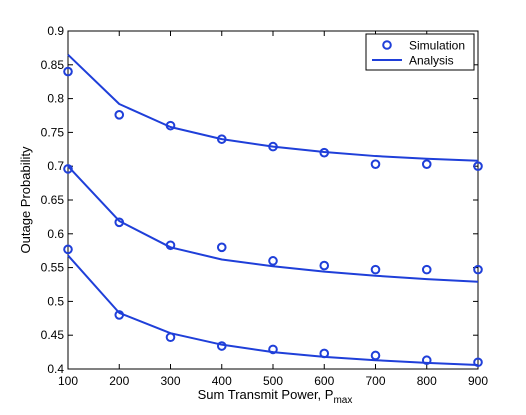 This screenshot has height=415, width=526. Describe the element at coordinates (437, 46) in the screenshot. I see `legend-simulation-label: Simulation` at that location.